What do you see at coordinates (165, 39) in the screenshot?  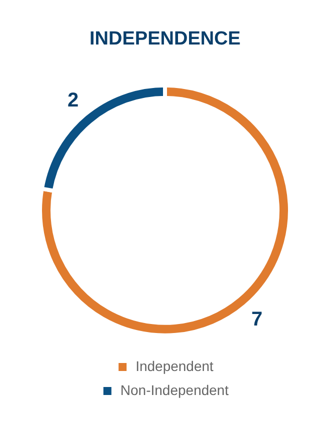 I see `chart-title: INDEPENDENCE` at bounding box center [165, 39].